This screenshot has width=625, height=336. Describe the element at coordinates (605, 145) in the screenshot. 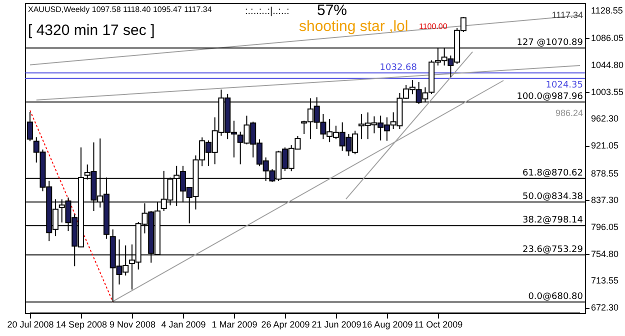

I see `y-tick-label: 921.05` at that location.